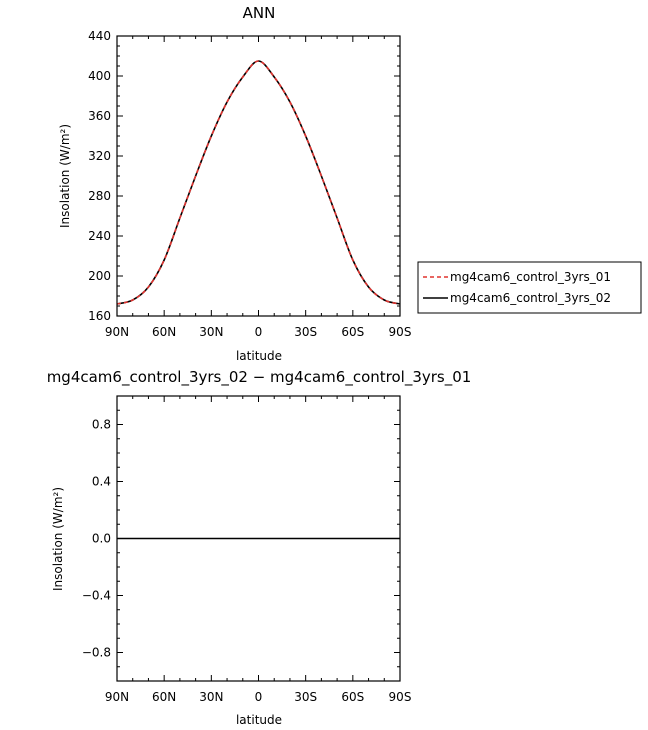  What do you see at coordinates (259, 332) in the screenshot?
I see `chart-top-xtick-label: 0` at bounding box center [259, 332].